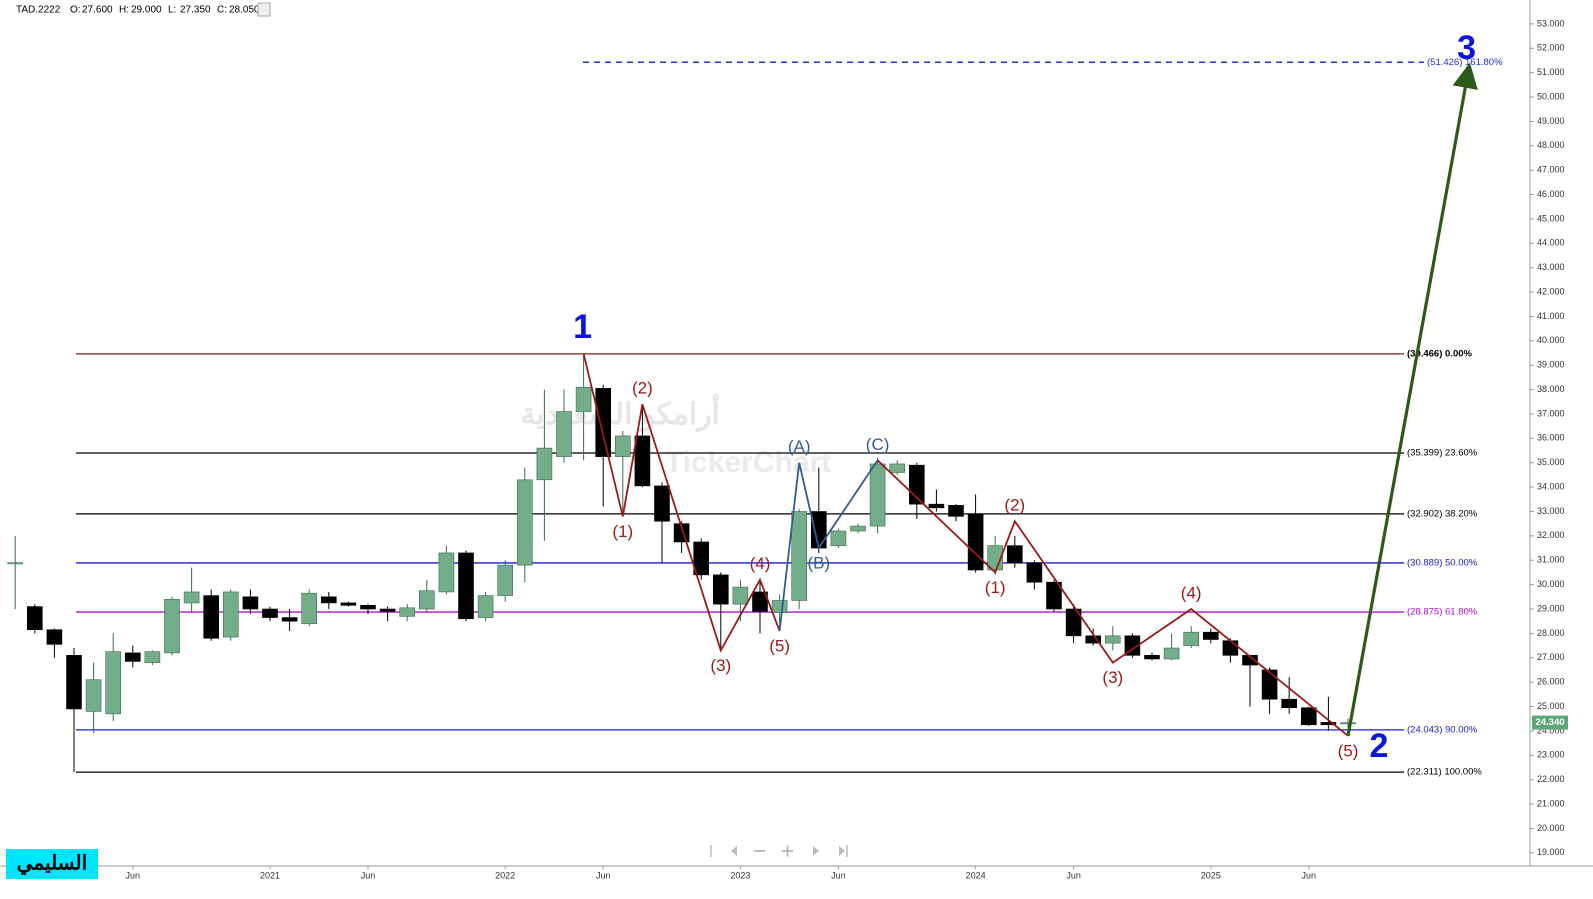 The image size is (1593, 899). I want to click on field-value: 29.000, so click(146, 10).